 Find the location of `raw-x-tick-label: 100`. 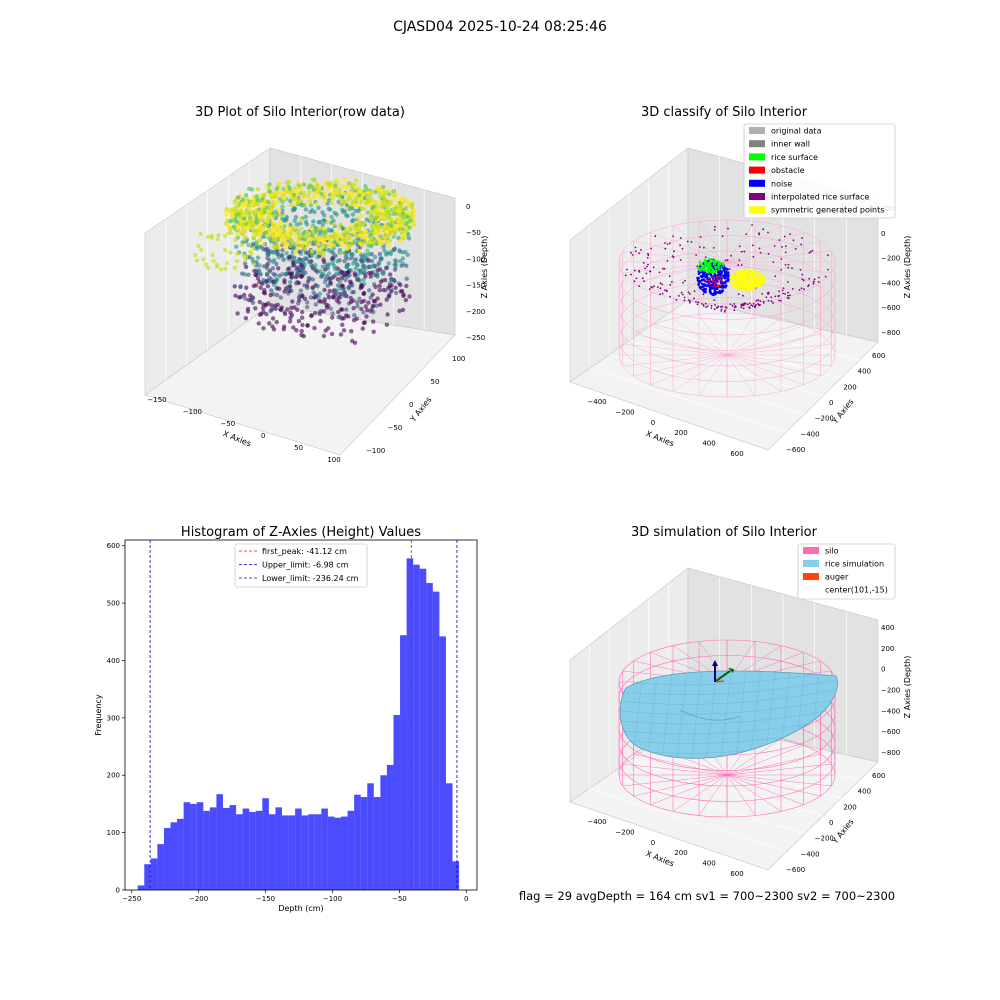

raw-x-tick-label: 100 is located at coordinates (333, 460).